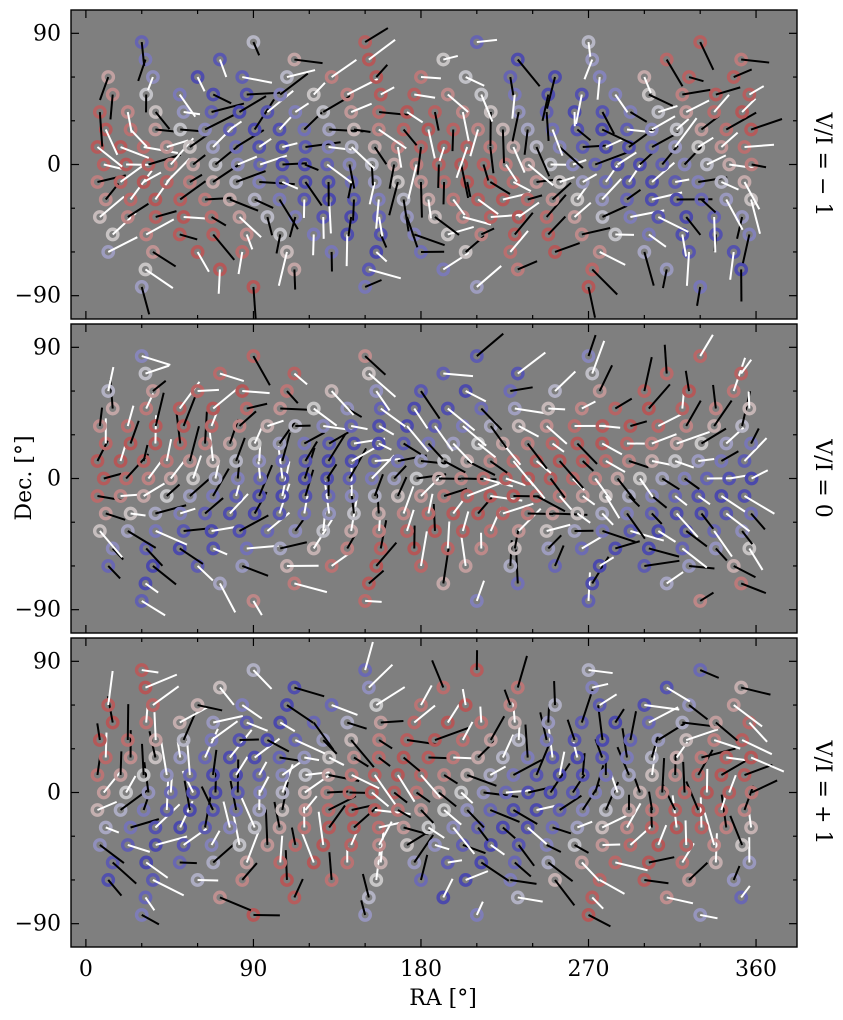 This screenshot has height=1020, width=843. What do you see at coordinates (54, 793) in the screenshot?
I see `y-tick-label: 0` at bounding box center [54, 793].